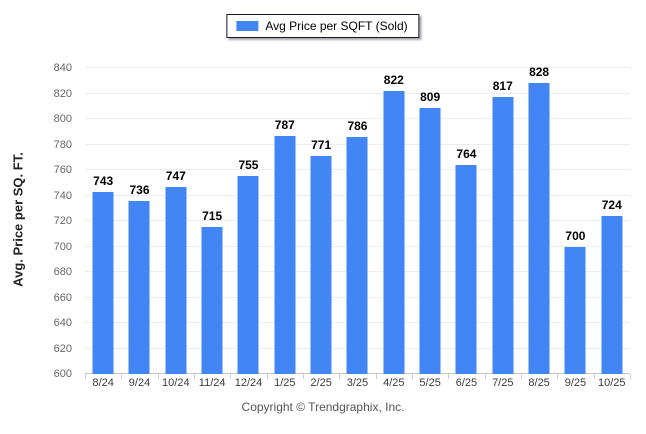 Image resolution: width=646 pixels, height=434 pixels. Describe the element at coordinates (62, 272) in the screenshot. I see `y-tick-label: 680` at that location.